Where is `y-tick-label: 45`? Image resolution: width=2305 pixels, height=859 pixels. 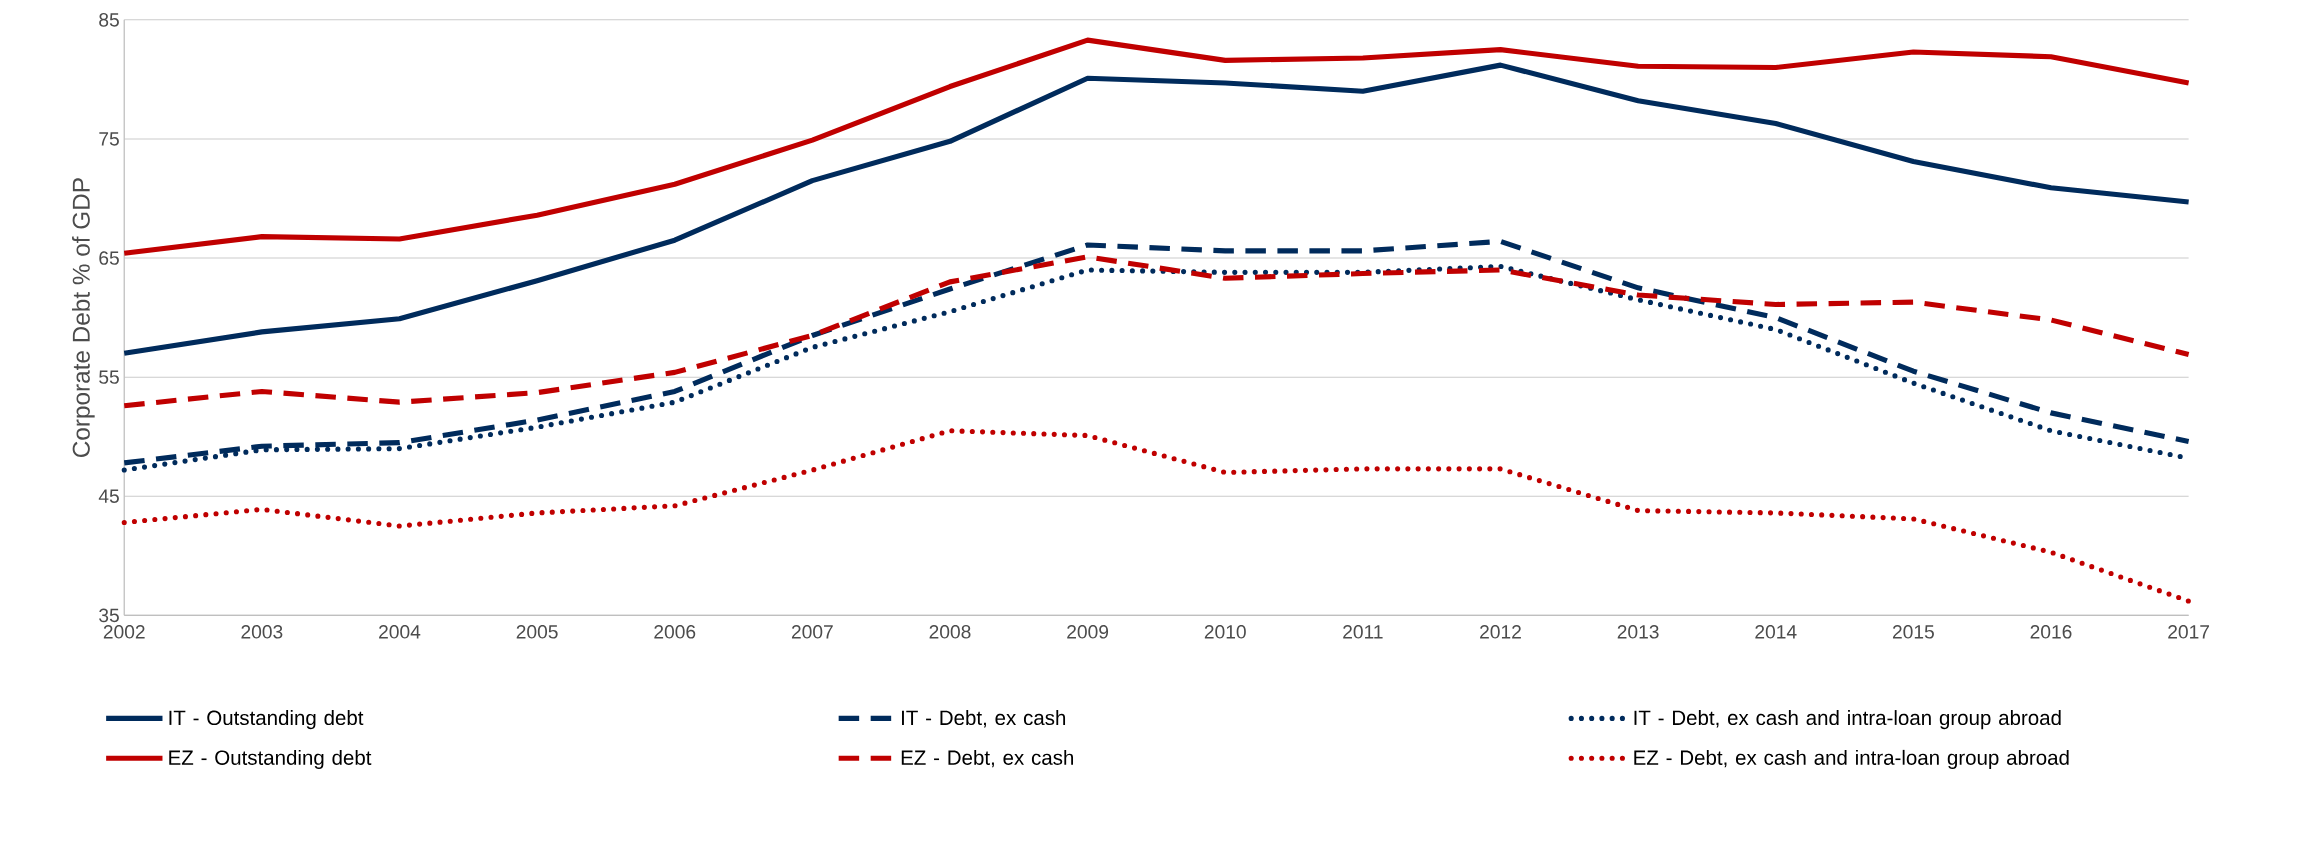 y-tick-label: 45 is located at coordinates (108, 496).